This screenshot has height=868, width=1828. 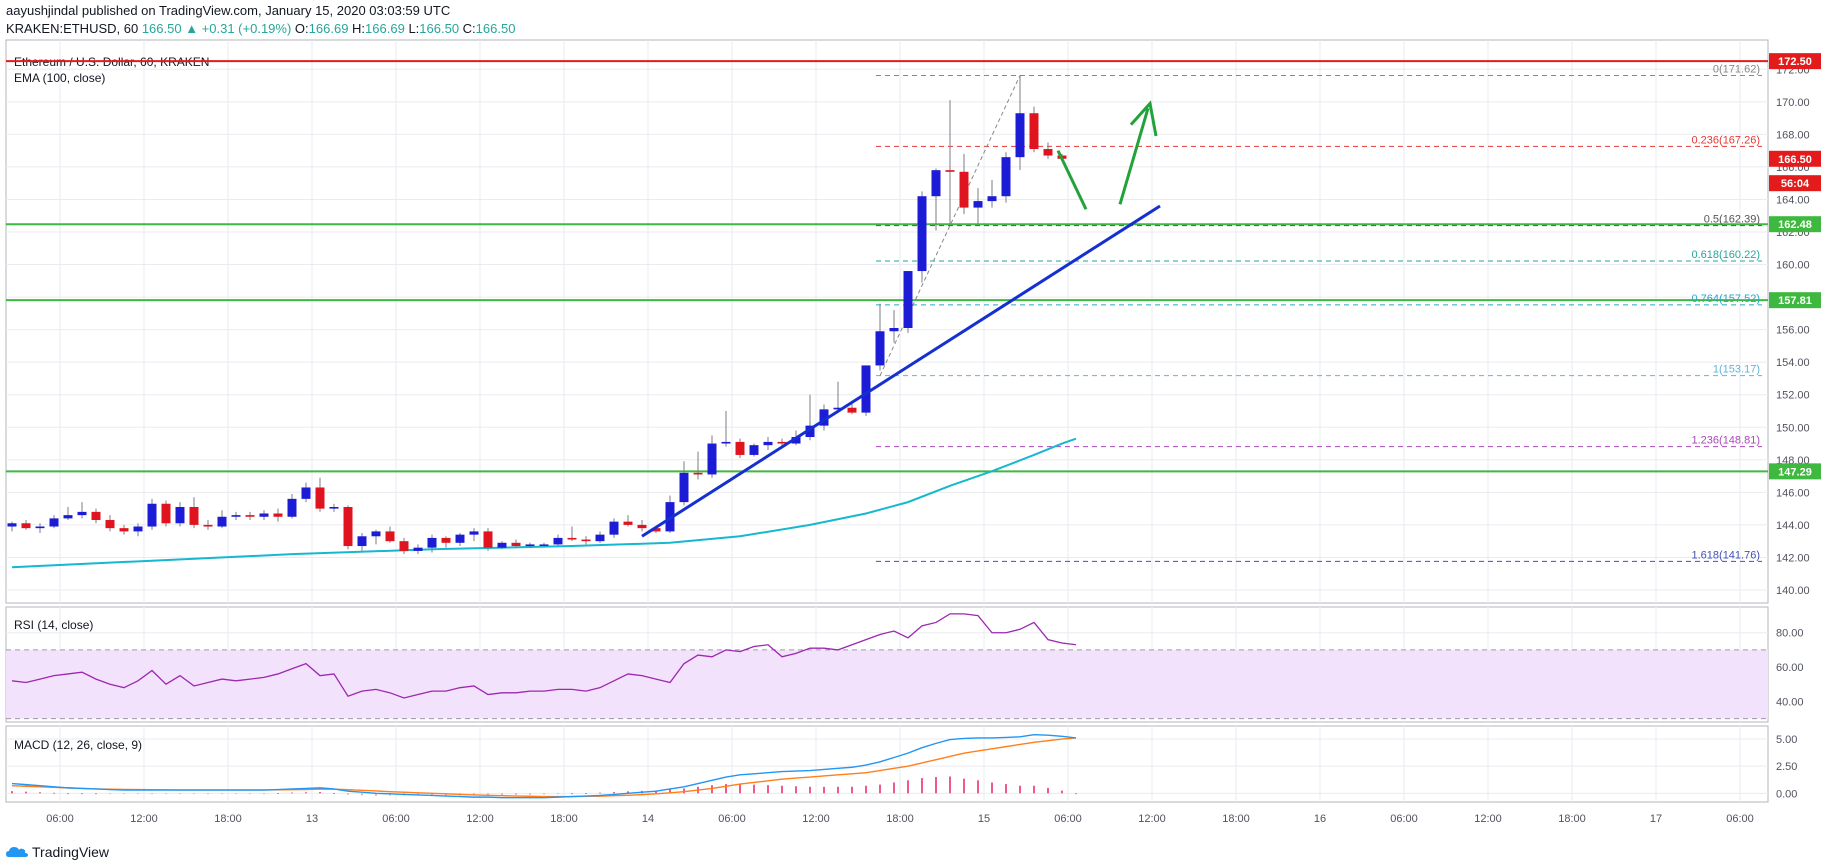 What do you see at coordinates (1786, 767) in the screenshot?
I see `y-tick-label: 2.50` at bounding box center [1786, 767].